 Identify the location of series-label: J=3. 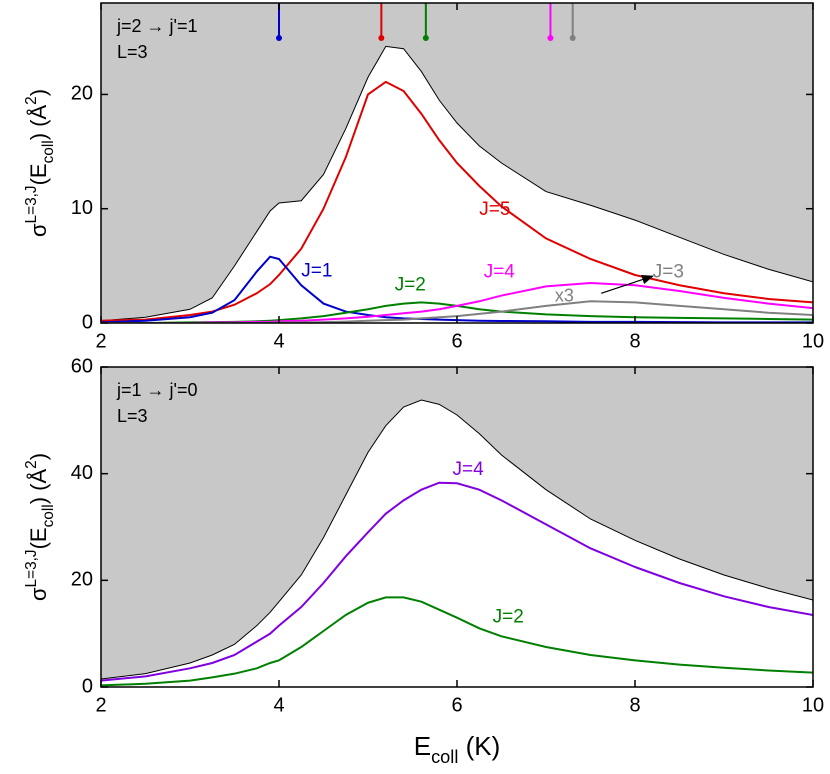
(668, 272).